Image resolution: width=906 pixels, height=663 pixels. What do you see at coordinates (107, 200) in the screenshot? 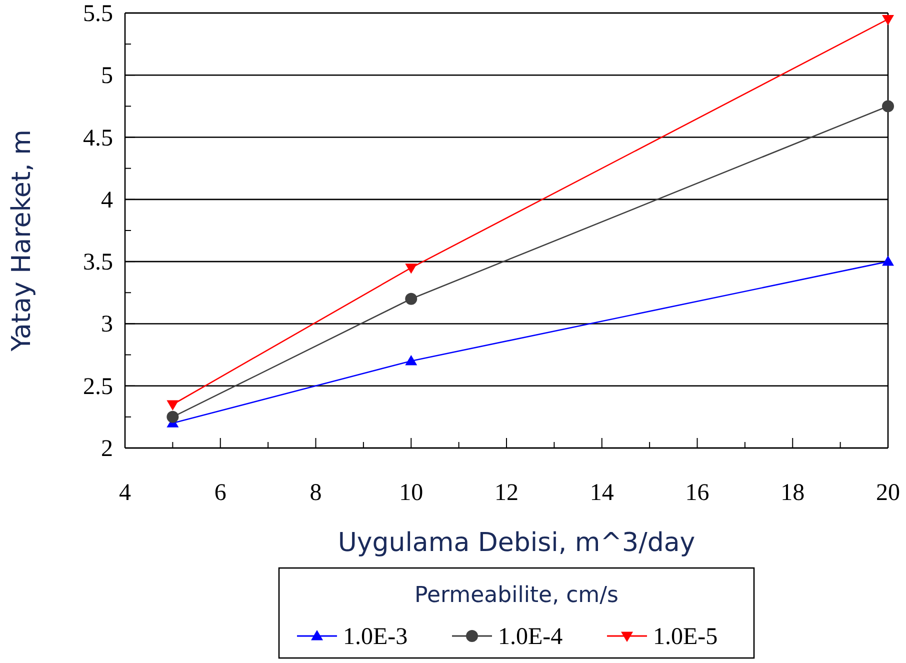
I see `y-tick-label: 4` at bounding box center [107, 200].